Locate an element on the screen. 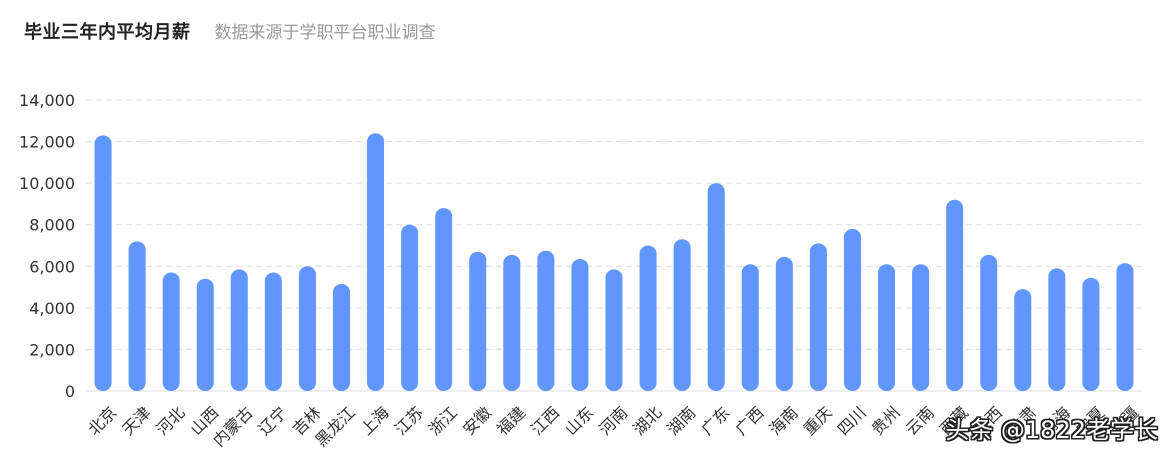 The image size is (1172, 457). x-tick-label: 重庆 is located at coordinates (818, 421).